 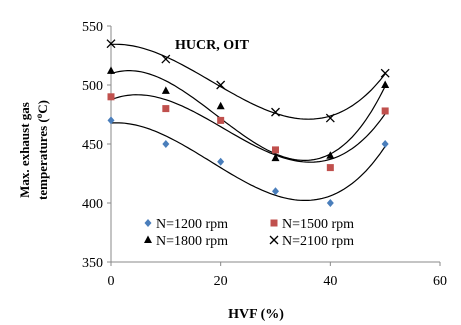 What do you see at coordinates (318, 224) in the screenshot?
I see `legend-label: N=1500 rpm` at bounding box center [318, 224].